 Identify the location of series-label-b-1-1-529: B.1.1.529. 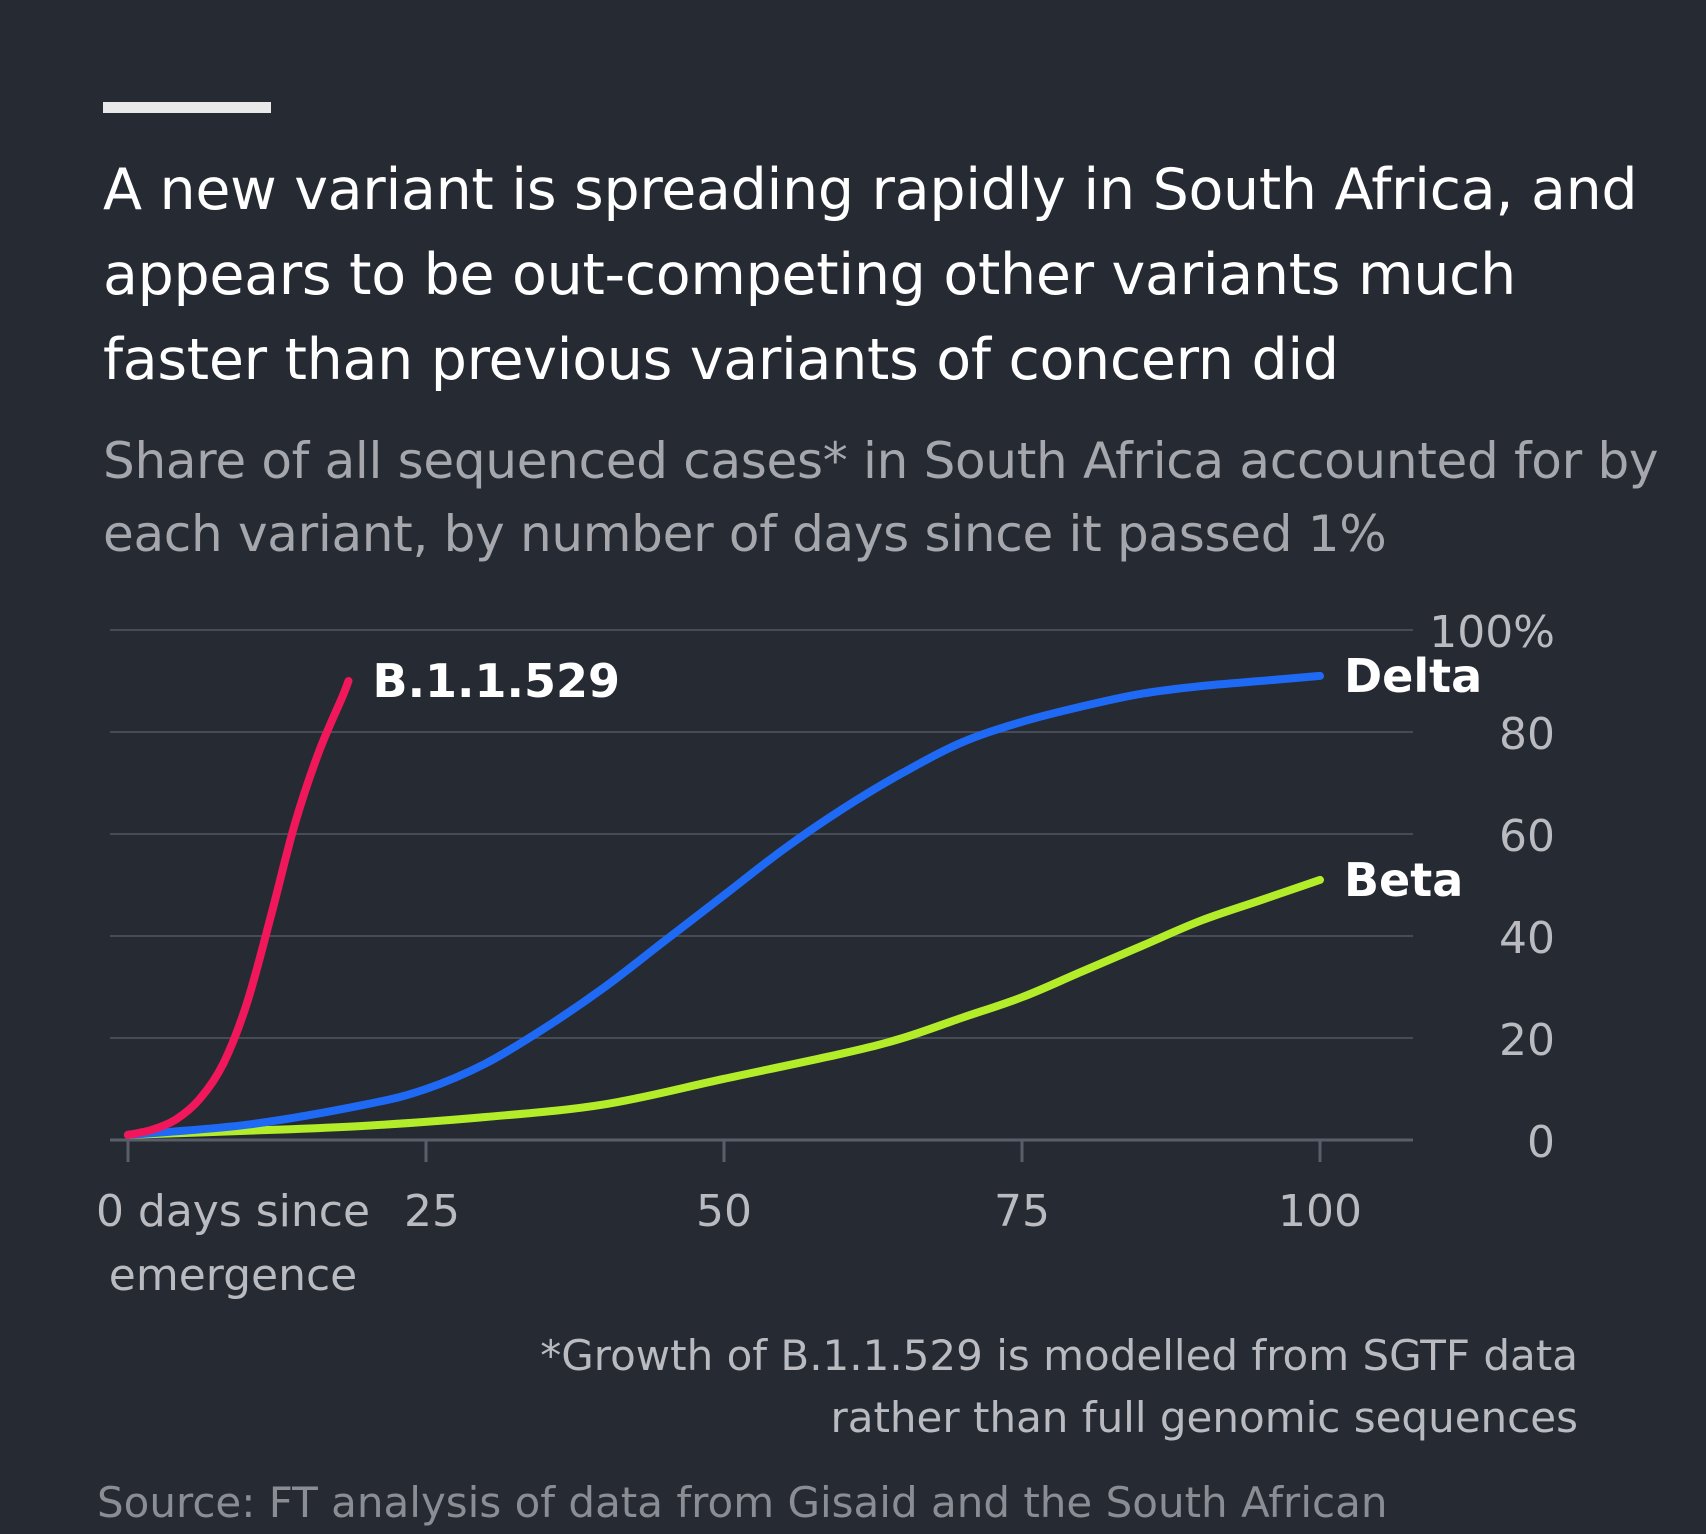
(497, 681).